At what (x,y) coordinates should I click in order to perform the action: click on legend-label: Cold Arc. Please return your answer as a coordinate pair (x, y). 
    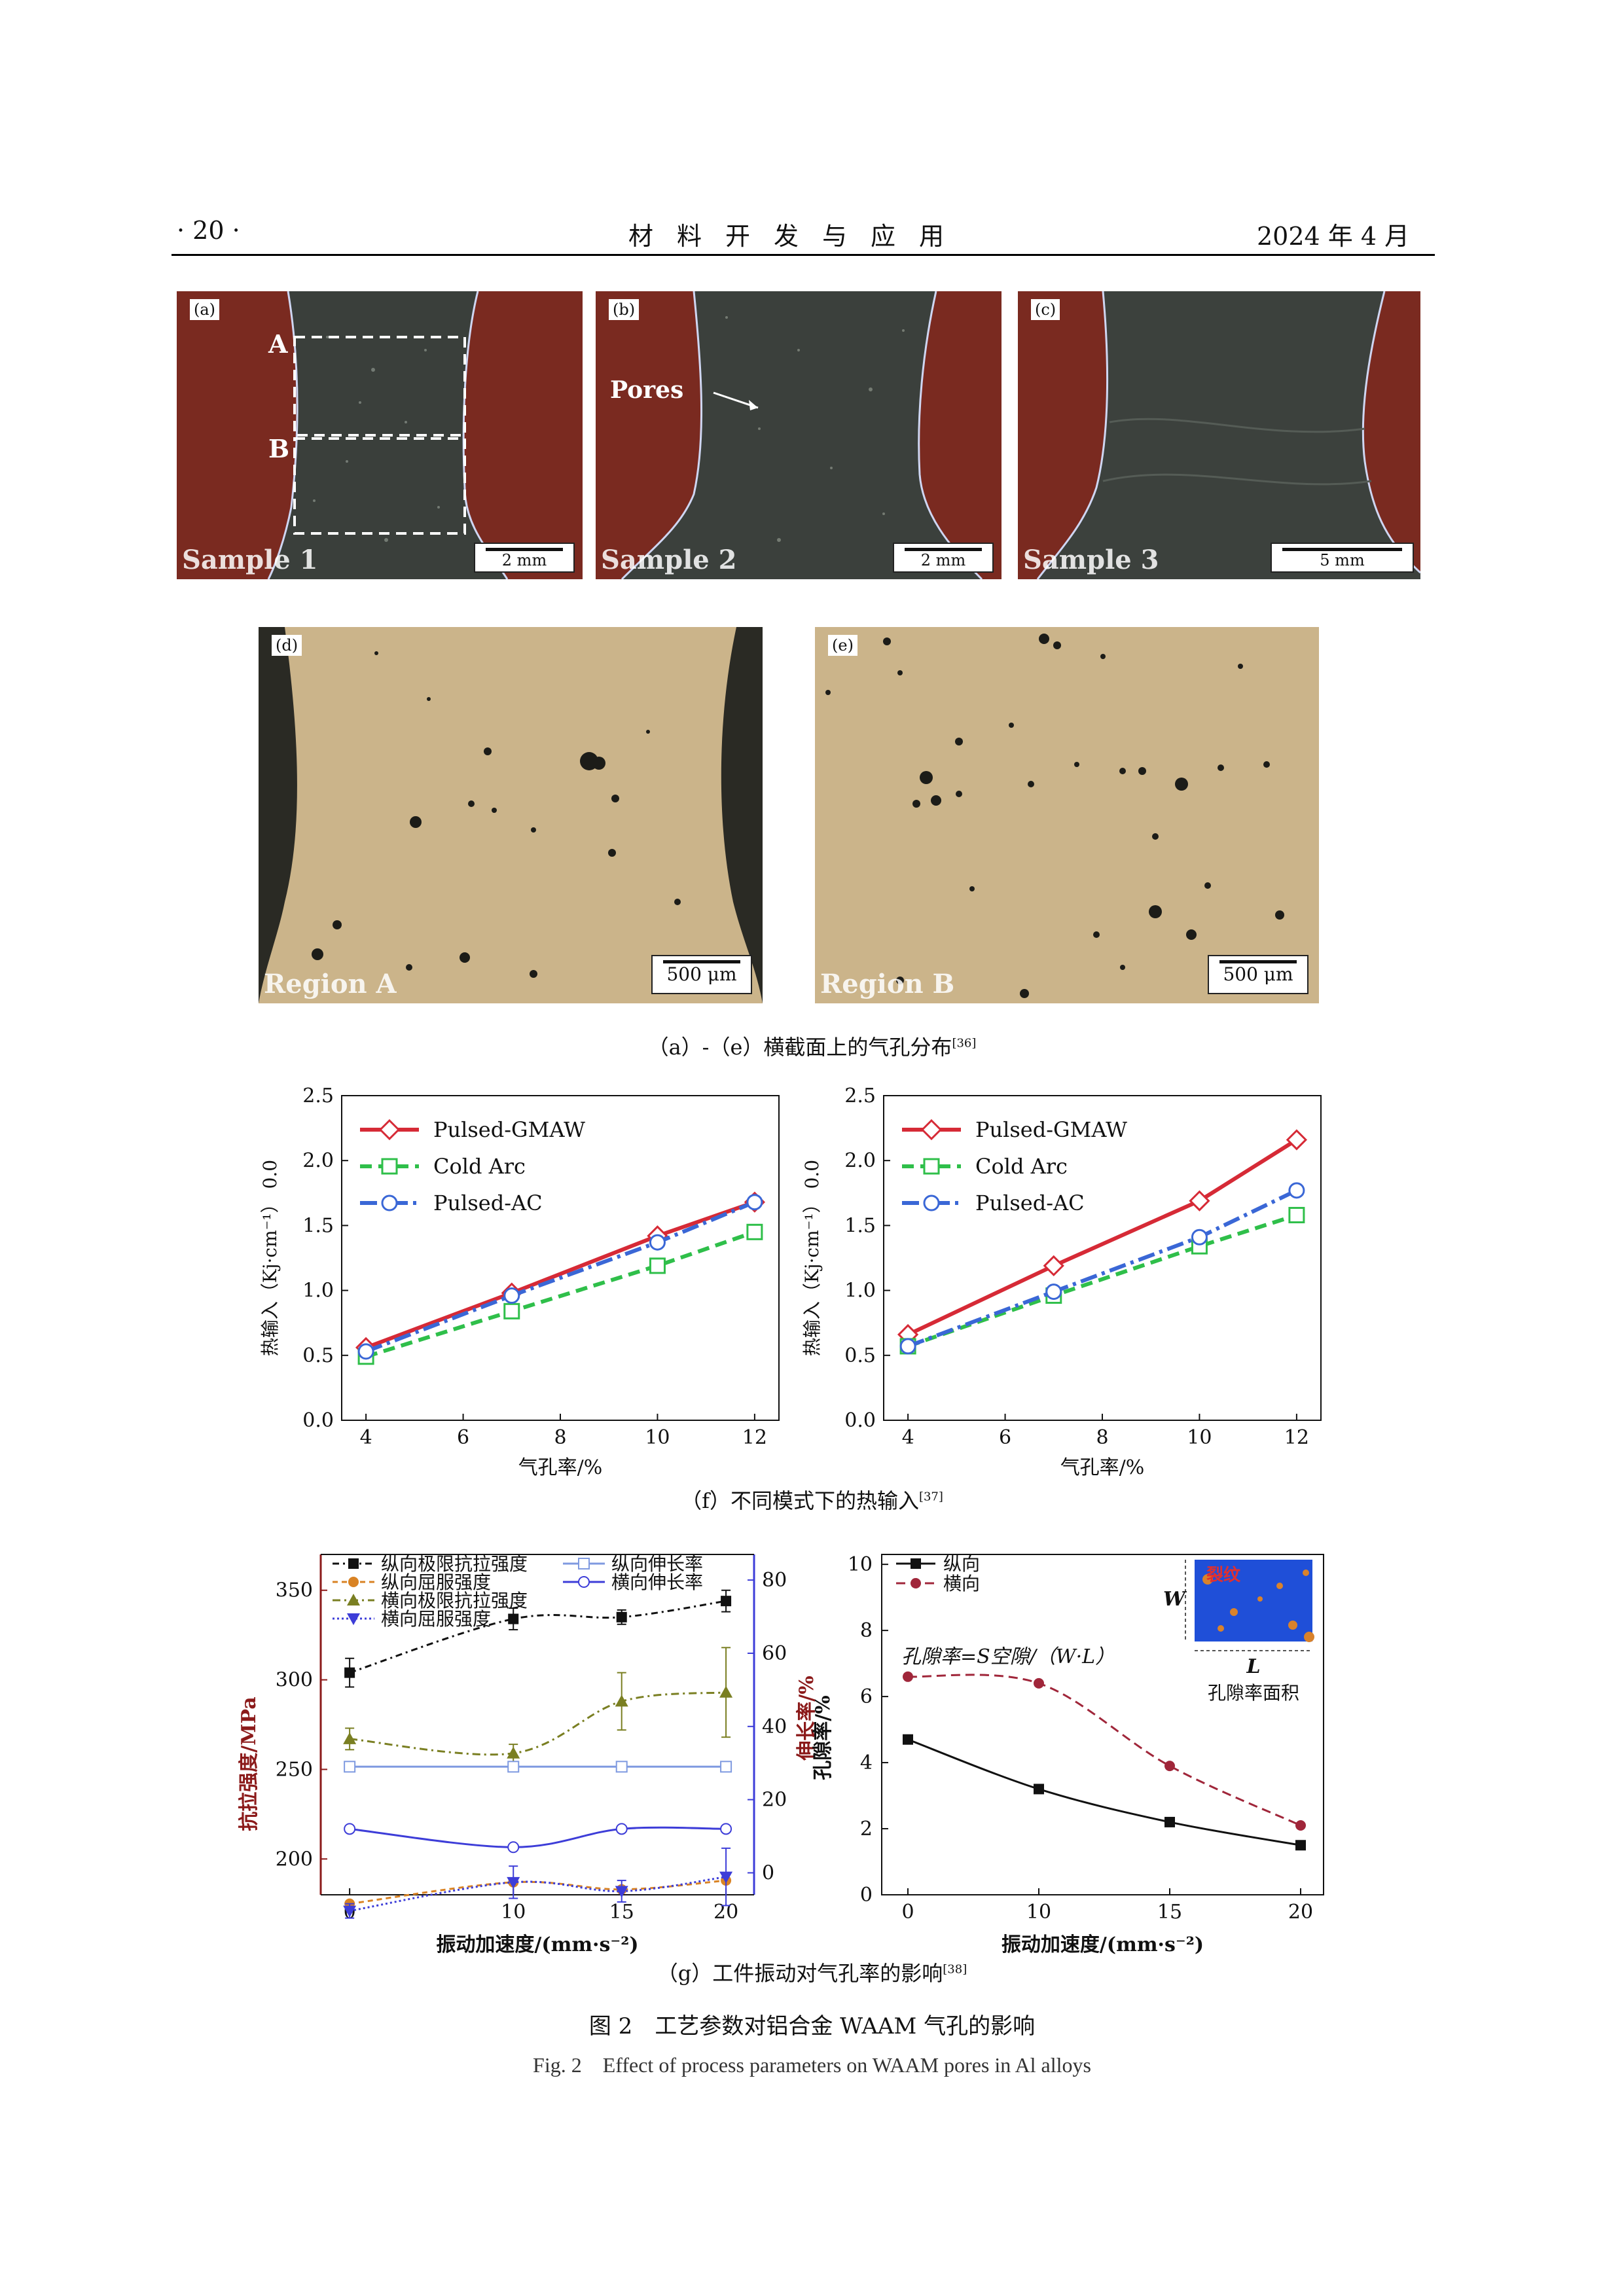
    Looking at the image, I should click on (1021, 1166).